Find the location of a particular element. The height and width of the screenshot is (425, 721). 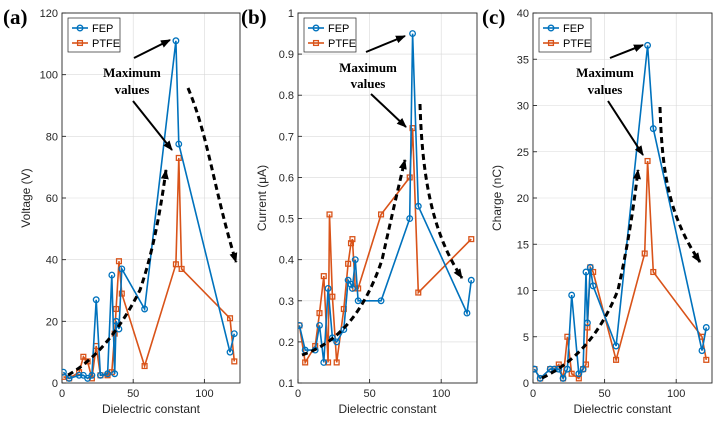

panel-a-xtick-label: 100 is located at coordinates (204, 394).